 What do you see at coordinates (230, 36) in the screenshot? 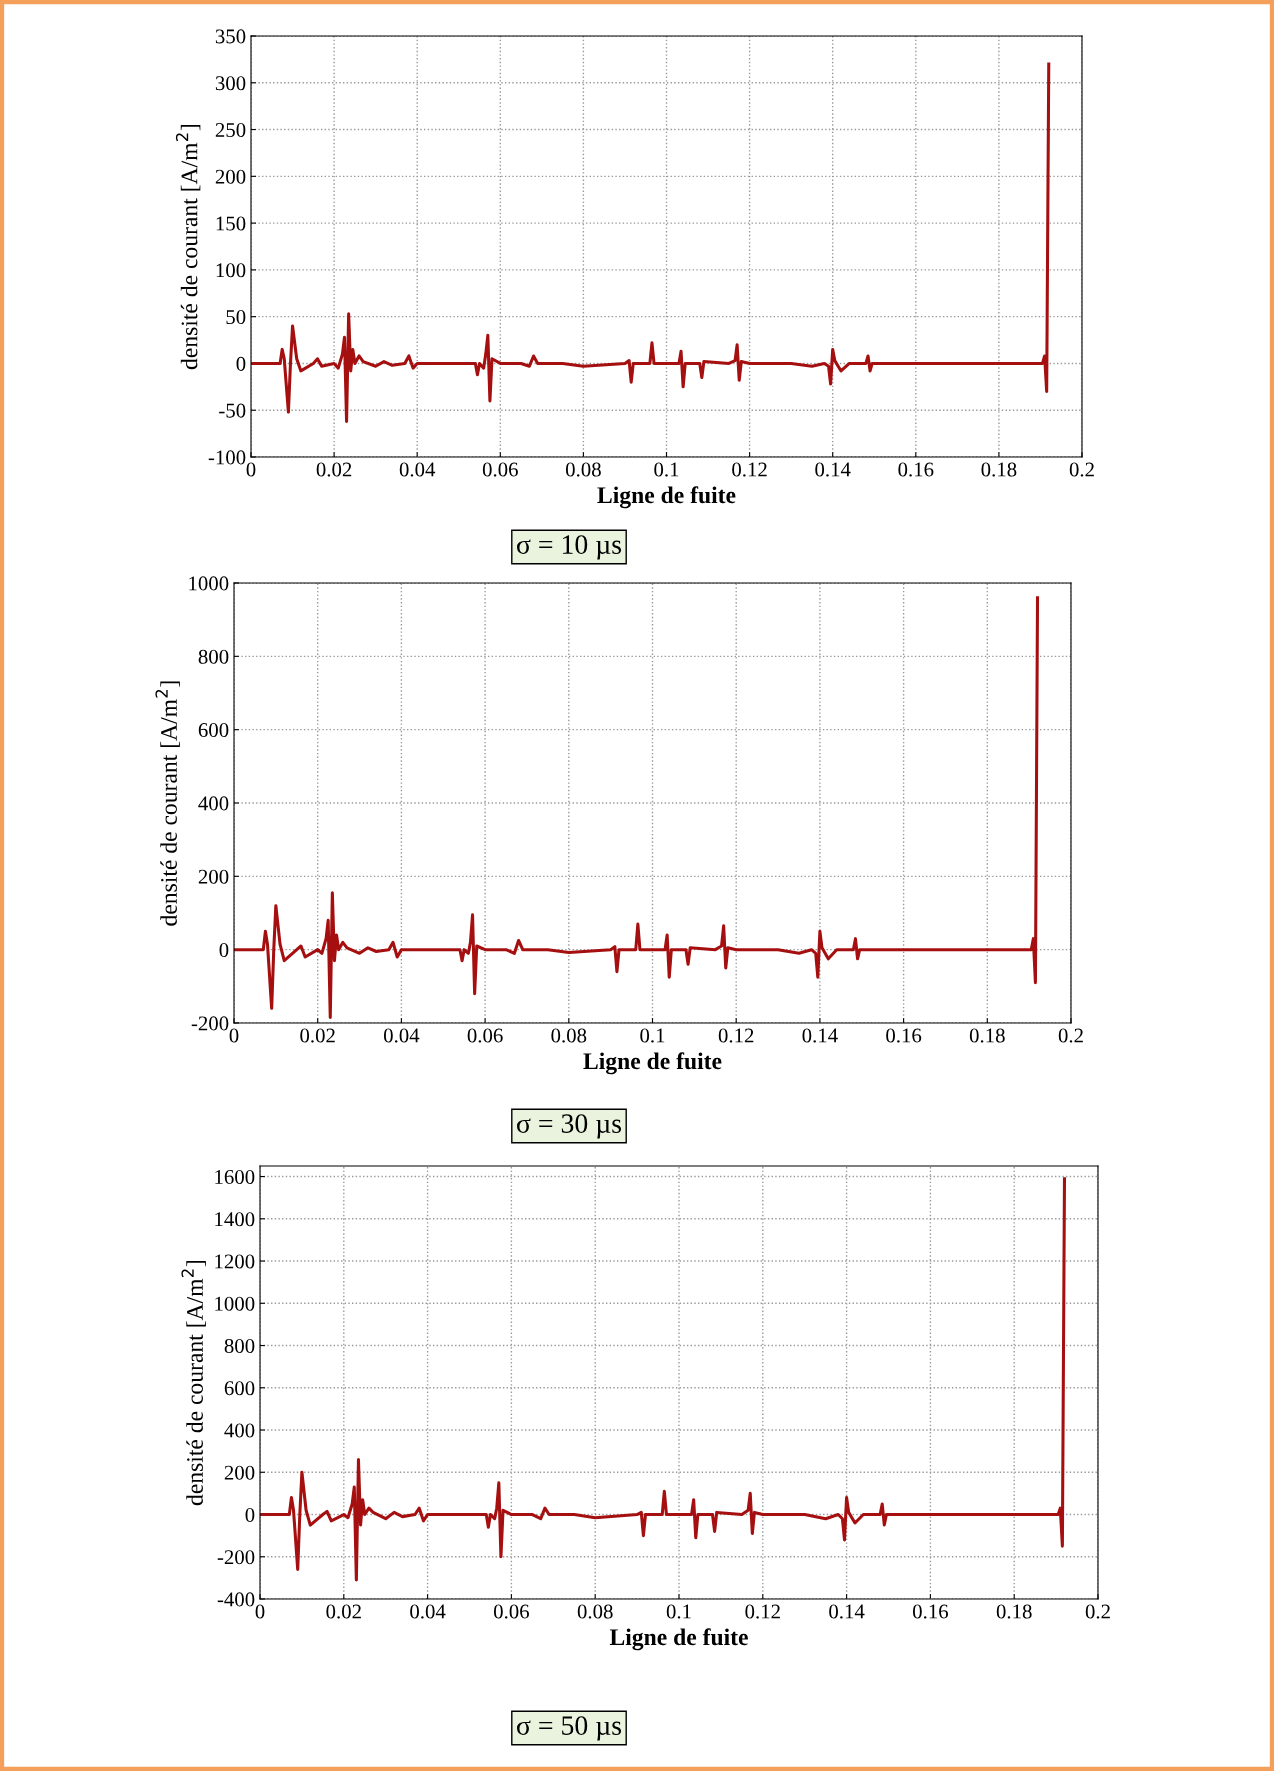
I see `y-tick-label: 350` at bounding box center [230, 36].